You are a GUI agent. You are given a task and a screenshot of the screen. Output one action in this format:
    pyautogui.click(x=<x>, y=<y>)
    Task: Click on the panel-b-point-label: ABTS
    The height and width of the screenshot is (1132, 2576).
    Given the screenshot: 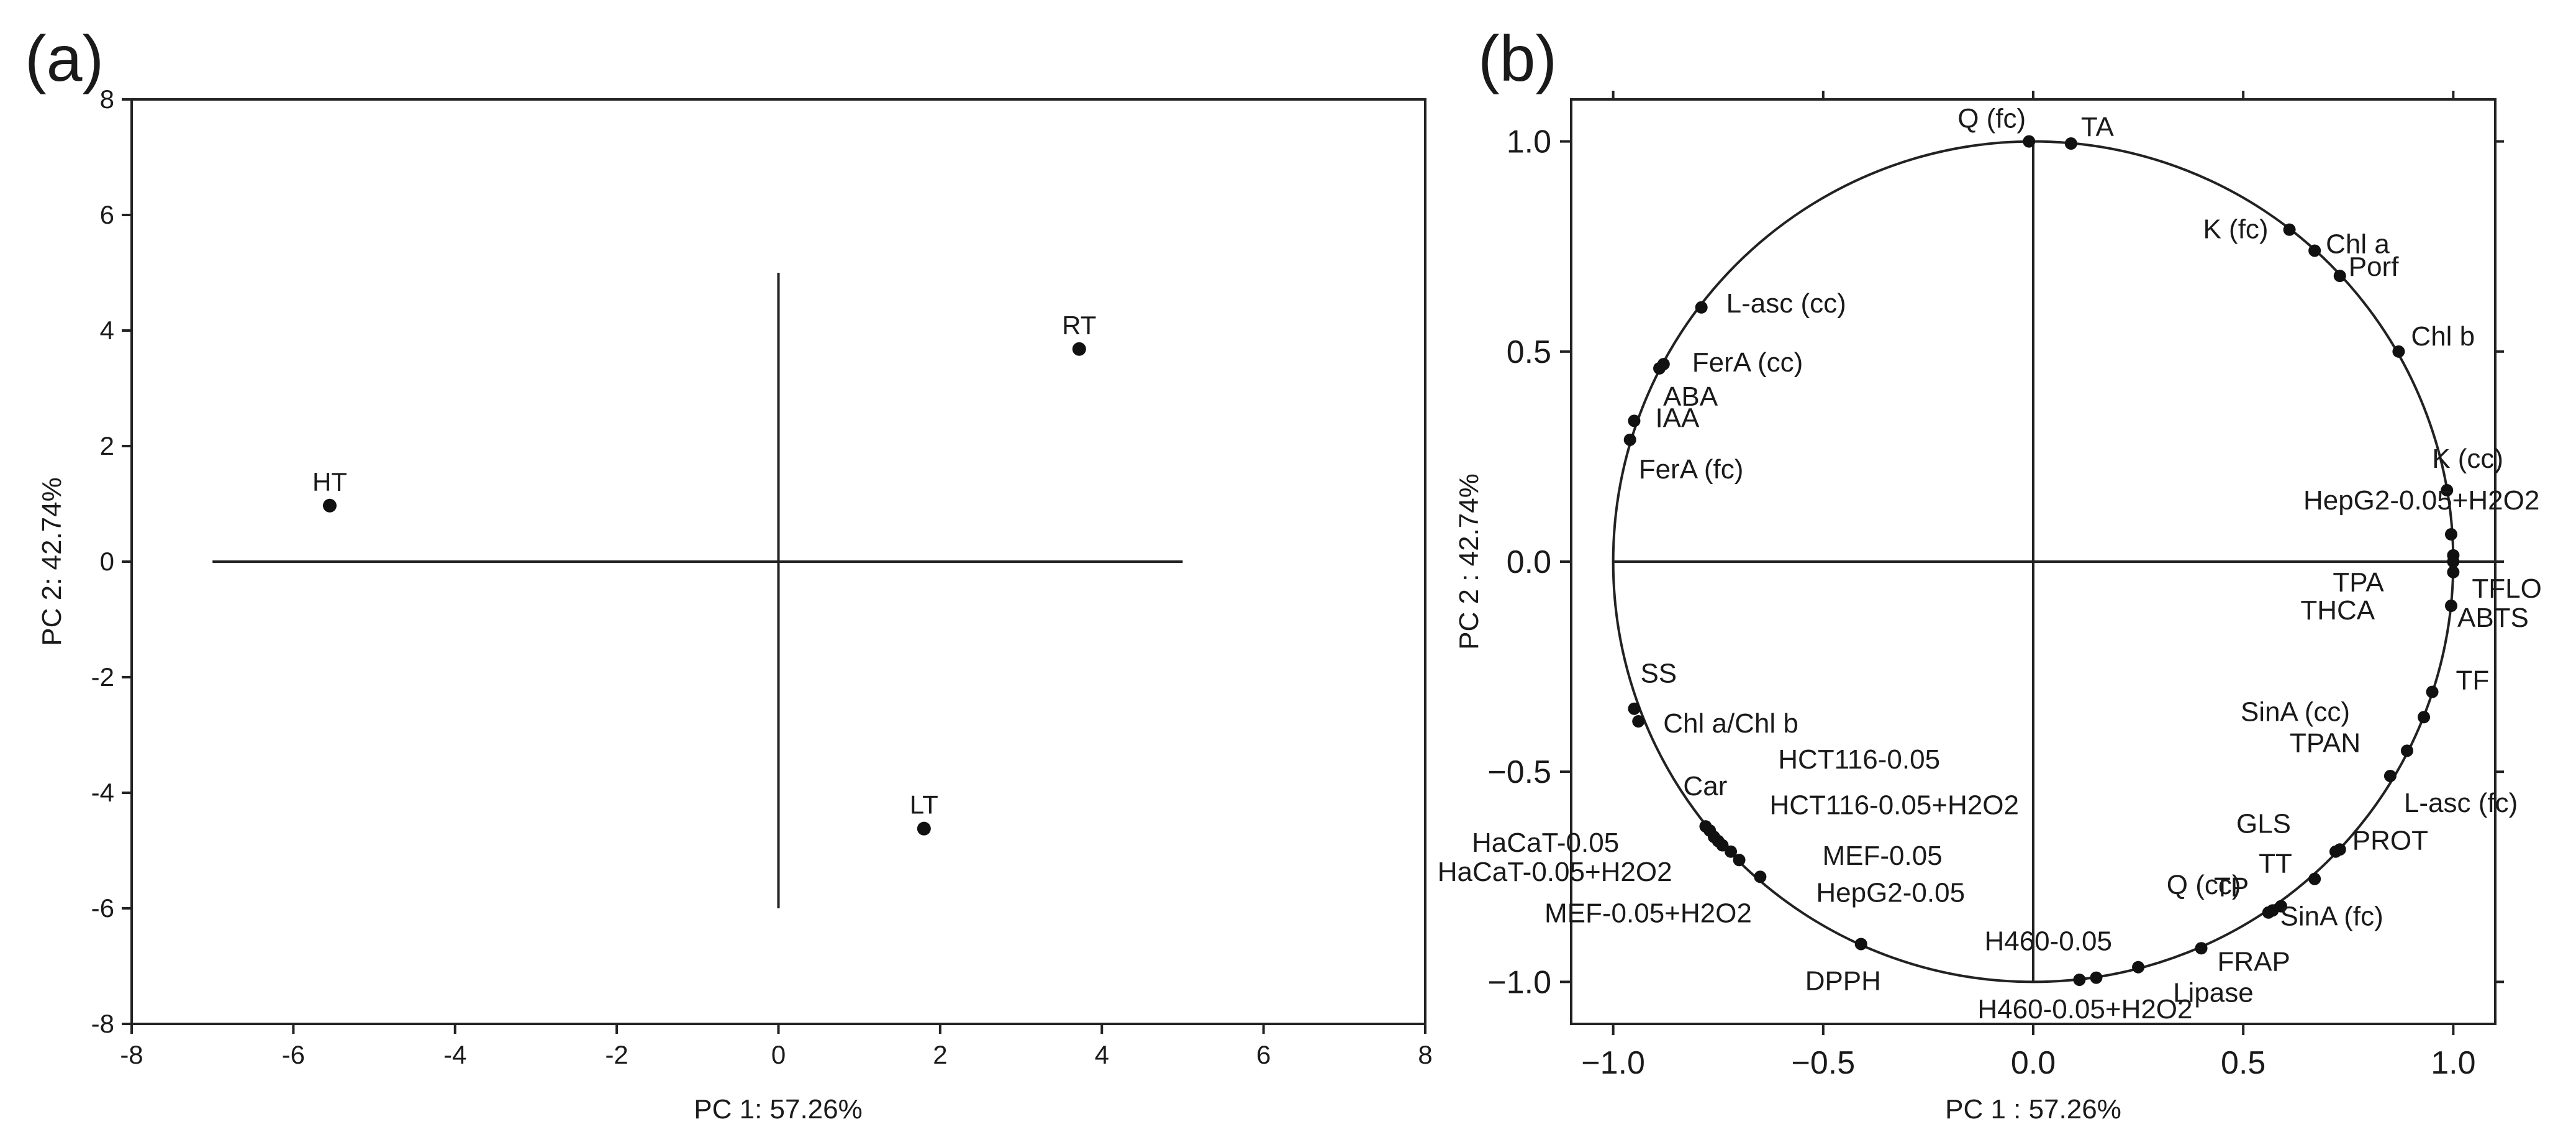 What is the action you would take?
    pyautogui.click(x=2493, y=618)
    